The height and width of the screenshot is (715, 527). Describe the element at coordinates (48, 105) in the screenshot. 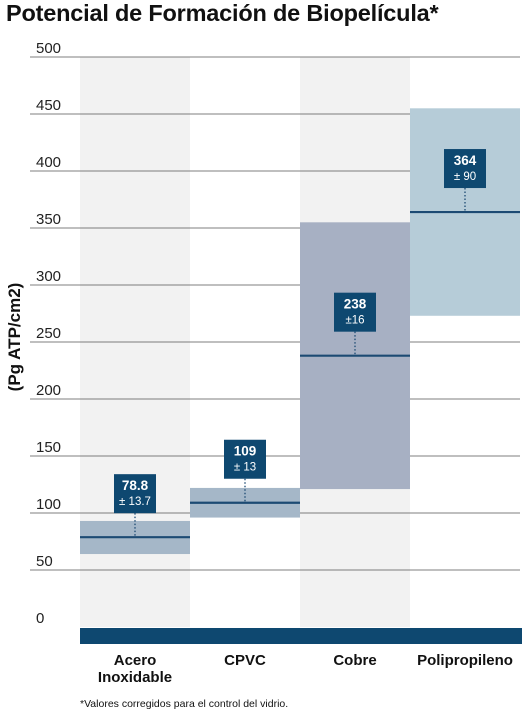

I see `y-tick-label: 450` at that location.